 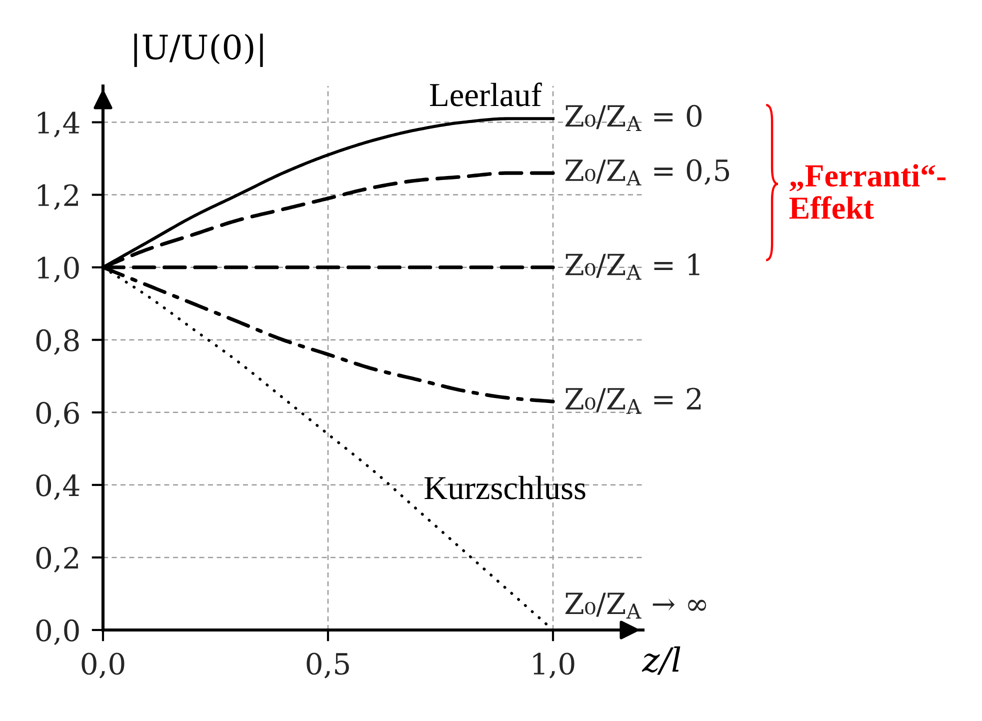 What do you see at coordinates (633, 117) in the screenshot?
I see `series-label: Z₀/Z$_{A}$ = 0` at bounding box center [633, 117].